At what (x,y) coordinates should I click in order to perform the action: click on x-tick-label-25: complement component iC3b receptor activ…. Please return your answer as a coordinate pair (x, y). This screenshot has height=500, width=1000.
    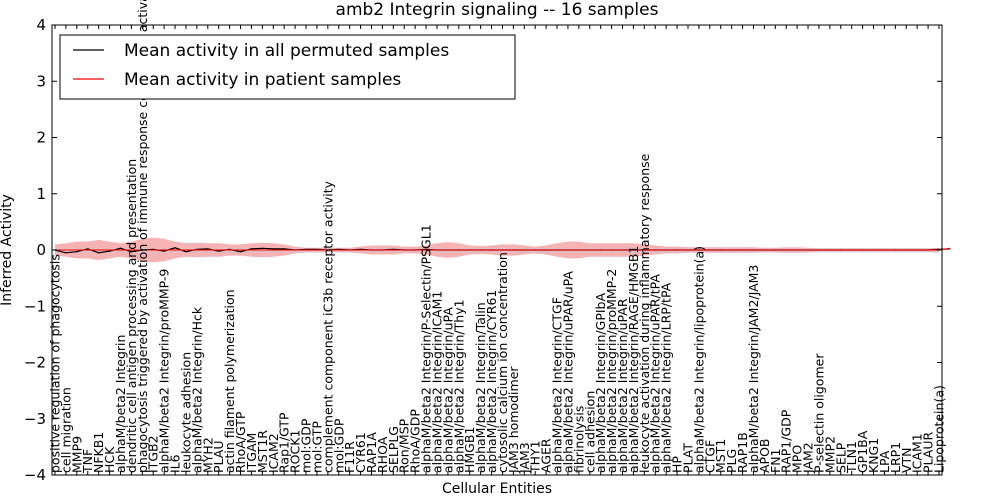
    Looking at the image, I should click on (327, 326).